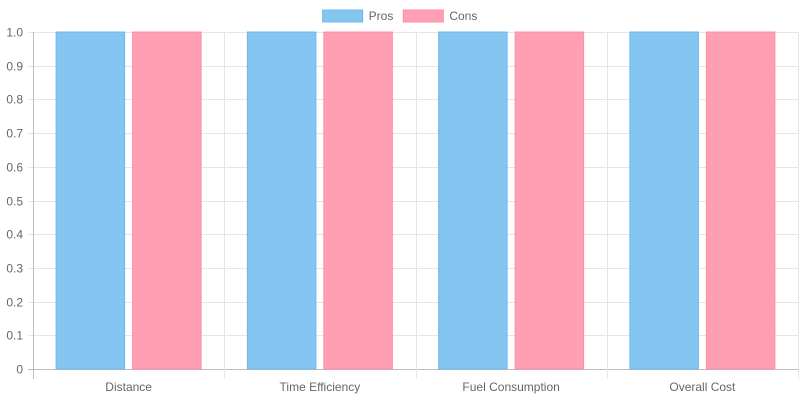 Image resolution: width=800 pixels, height=400 pixels. I want to click on legend: Pros Cons, so click(399, 16).